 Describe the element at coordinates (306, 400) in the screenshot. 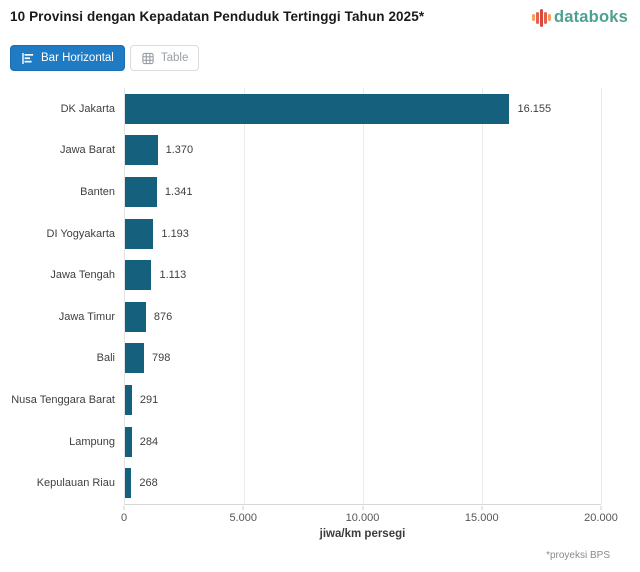

I see `bar-row: Nusa Tenggara Barat 291` at that location.